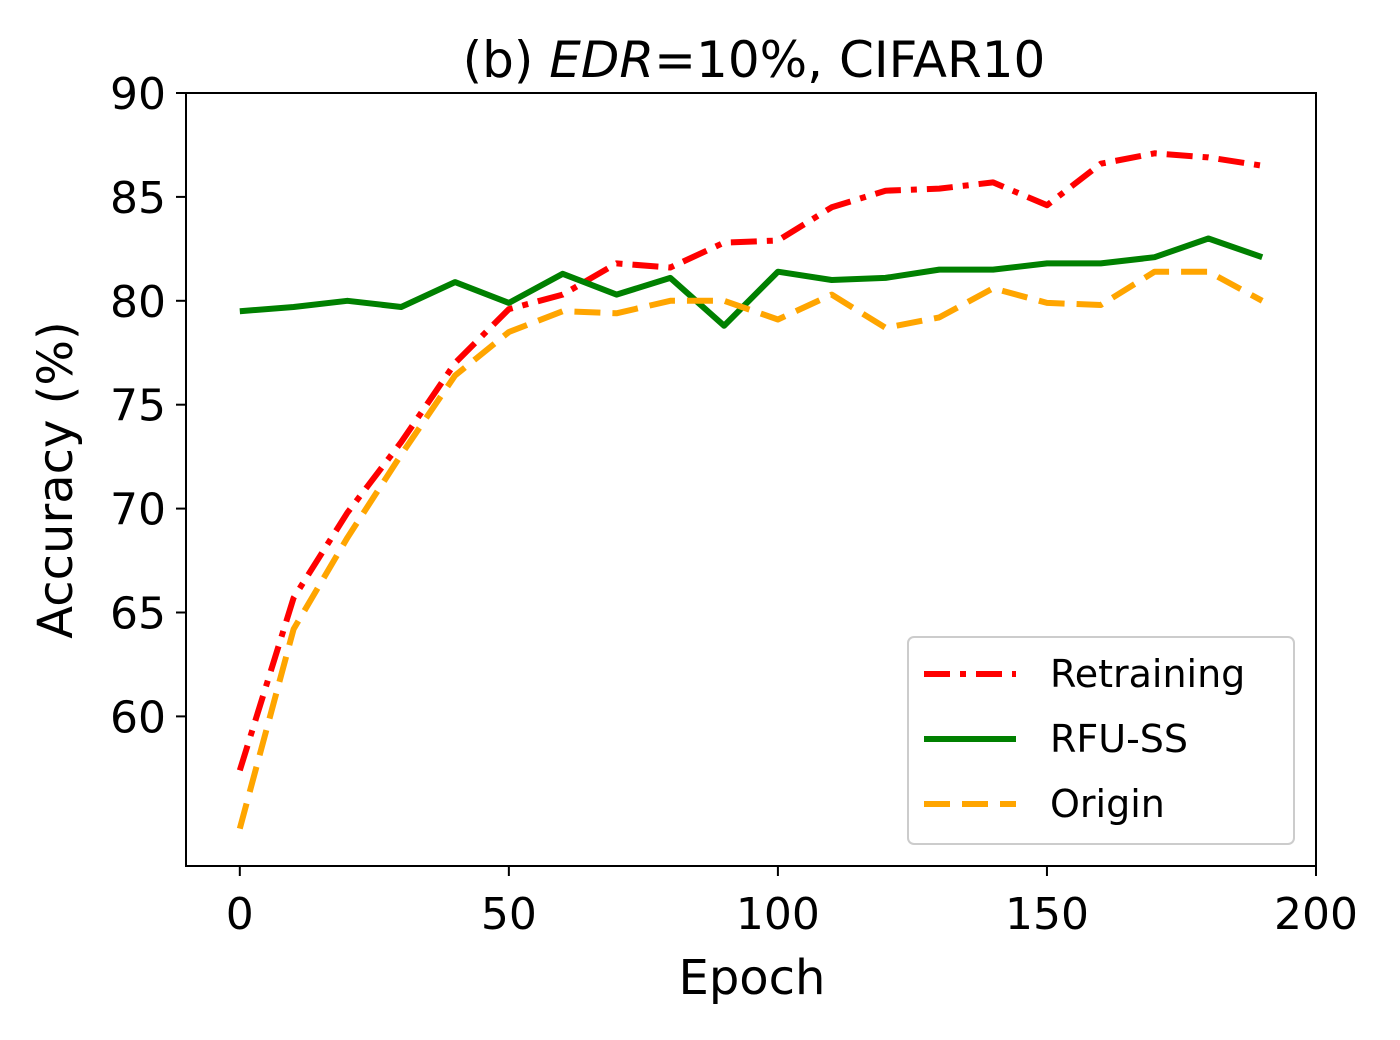 This screenshot has width=1400, height=1040. I want to click on legend-label: Retraining, so click(1147, 674).